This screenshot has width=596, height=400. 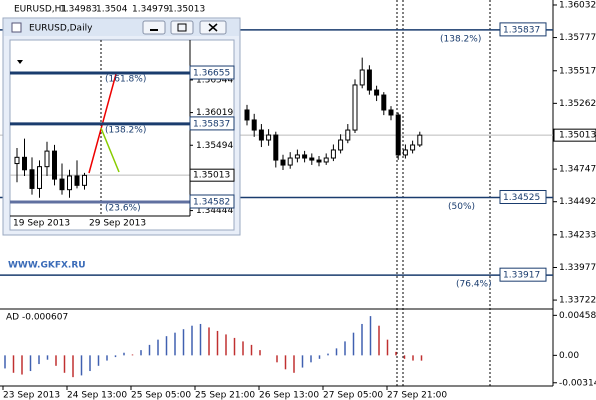 I want to click on level-label: (76.4%), so click(x=474, y=285).